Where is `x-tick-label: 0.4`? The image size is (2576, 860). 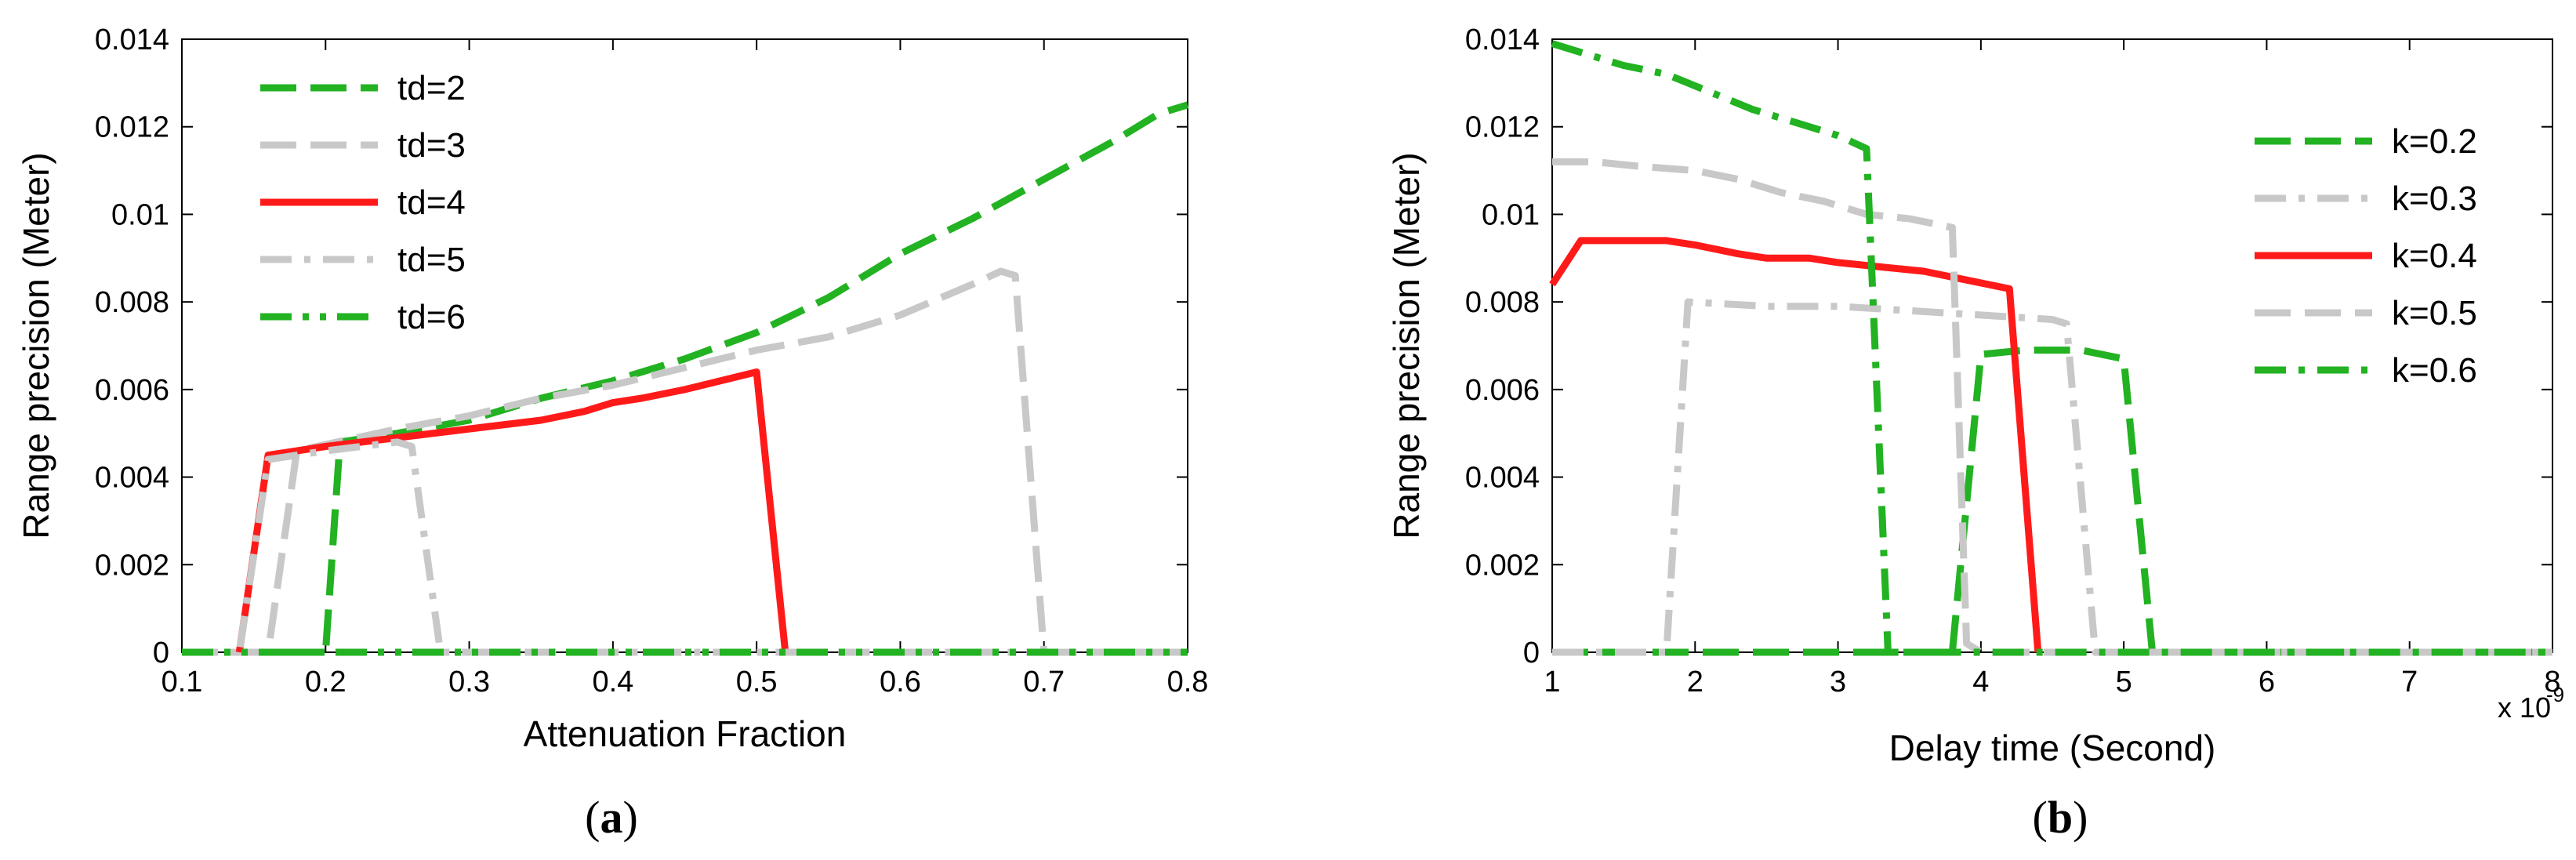
x-tick-label: 0.4 is located at coordinates (613, 682).